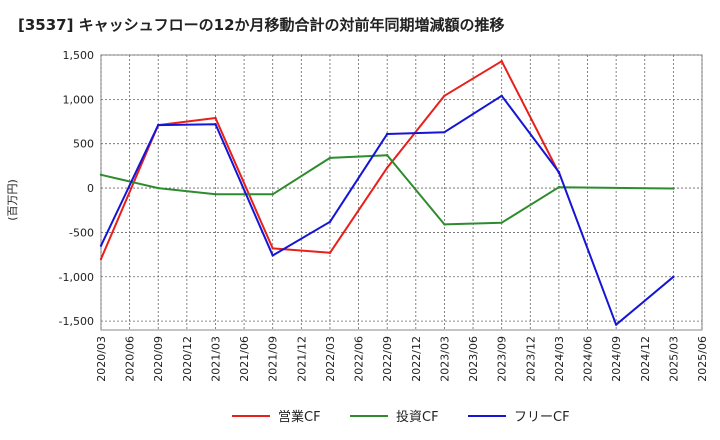  What do you see at coordinates (79, 55) in the screenshot?
I see `y-tick-label: 1,500` at bounding box center [79, 55].